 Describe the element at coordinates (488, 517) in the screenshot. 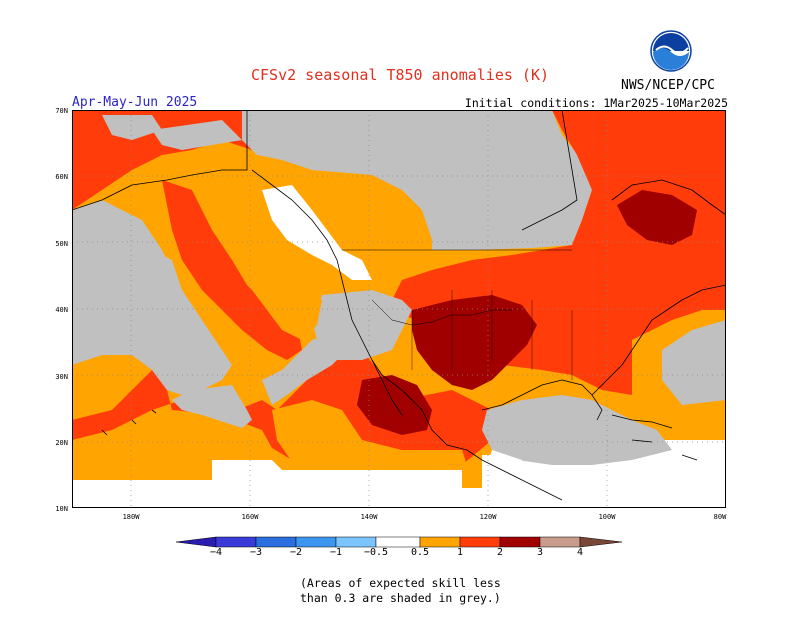

I see `lon-label: 120W` at that location.